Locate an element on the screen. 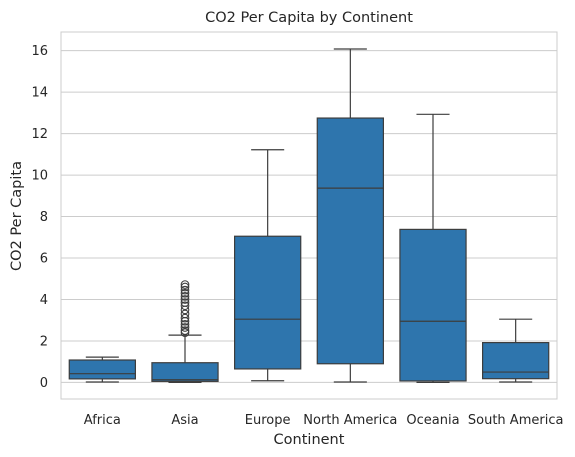 This screenshot has width=575, height=457. y-tick-label: 14 is located at coordinates (39, 93).